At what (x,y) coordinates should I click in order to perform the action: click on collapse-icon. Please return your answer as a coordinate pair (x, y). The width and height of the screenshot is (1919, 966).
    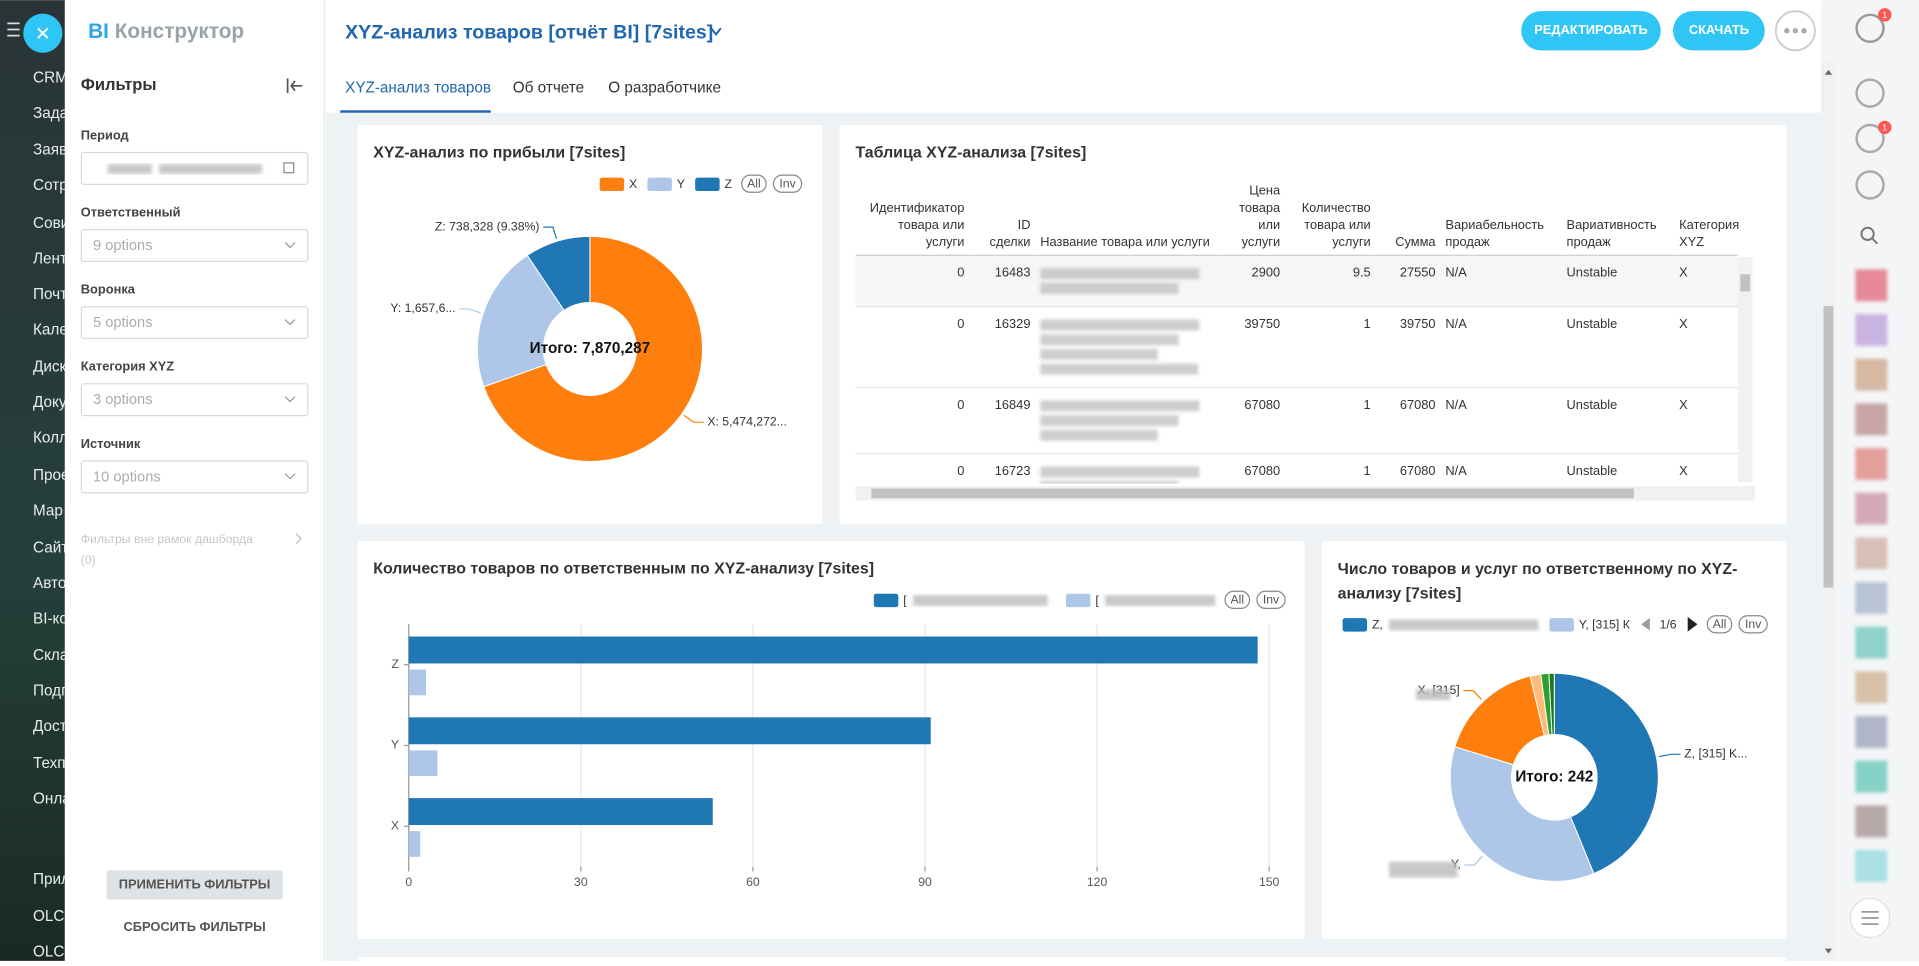
    Looking at the image, I should click on (294, 86).